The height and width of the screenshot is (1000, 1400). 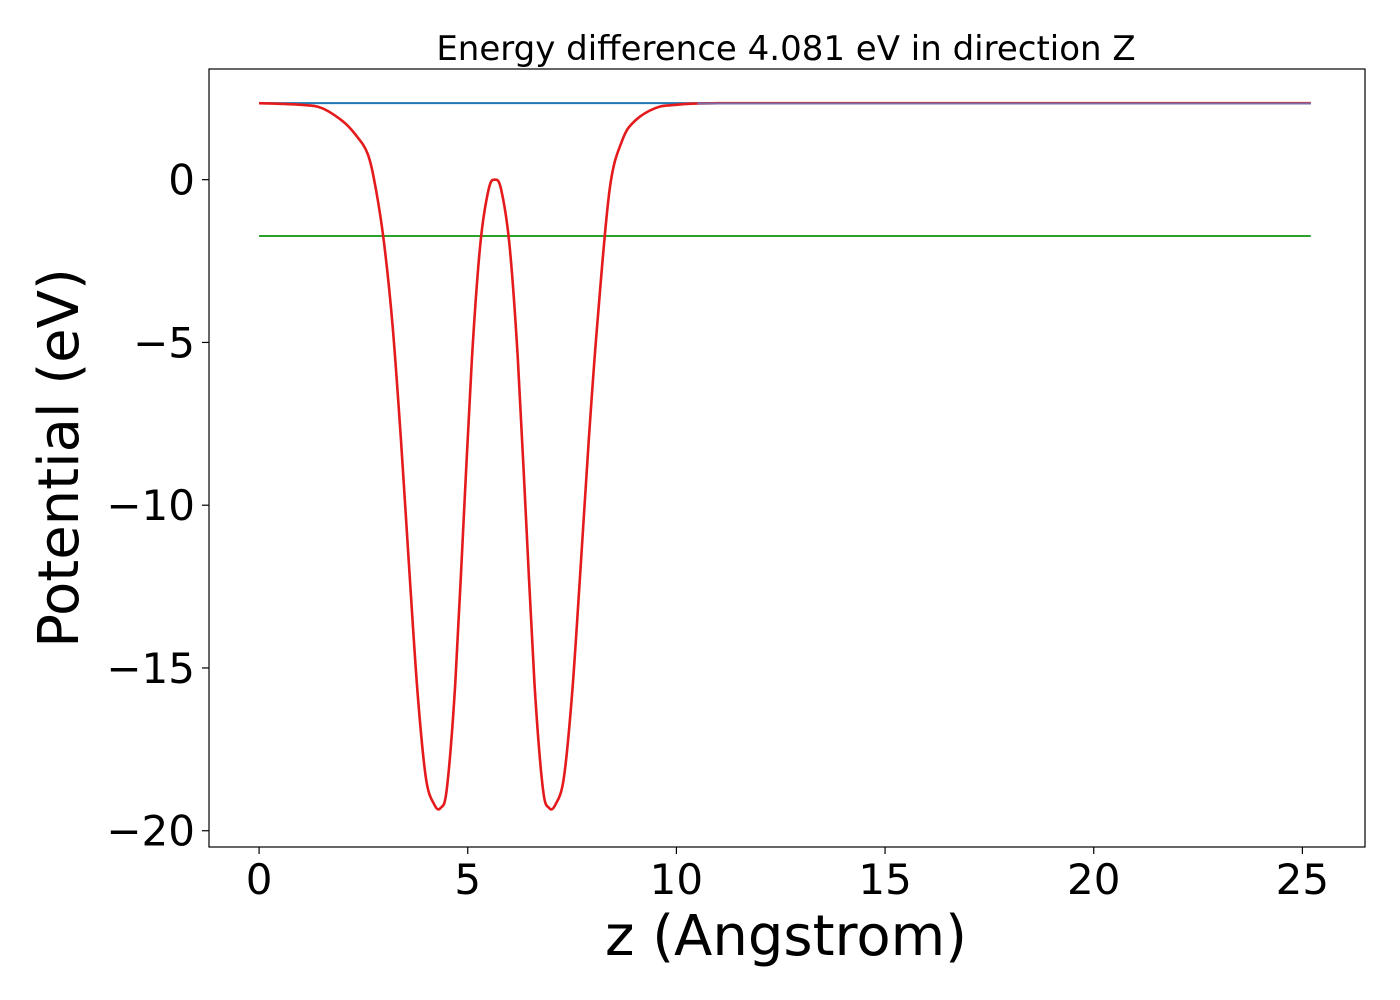 What do you see at coordinates (787, 875) in the screenshot?
I see `x-axis: 0 5 10 15 20 25` at bounding box center [787, 875].